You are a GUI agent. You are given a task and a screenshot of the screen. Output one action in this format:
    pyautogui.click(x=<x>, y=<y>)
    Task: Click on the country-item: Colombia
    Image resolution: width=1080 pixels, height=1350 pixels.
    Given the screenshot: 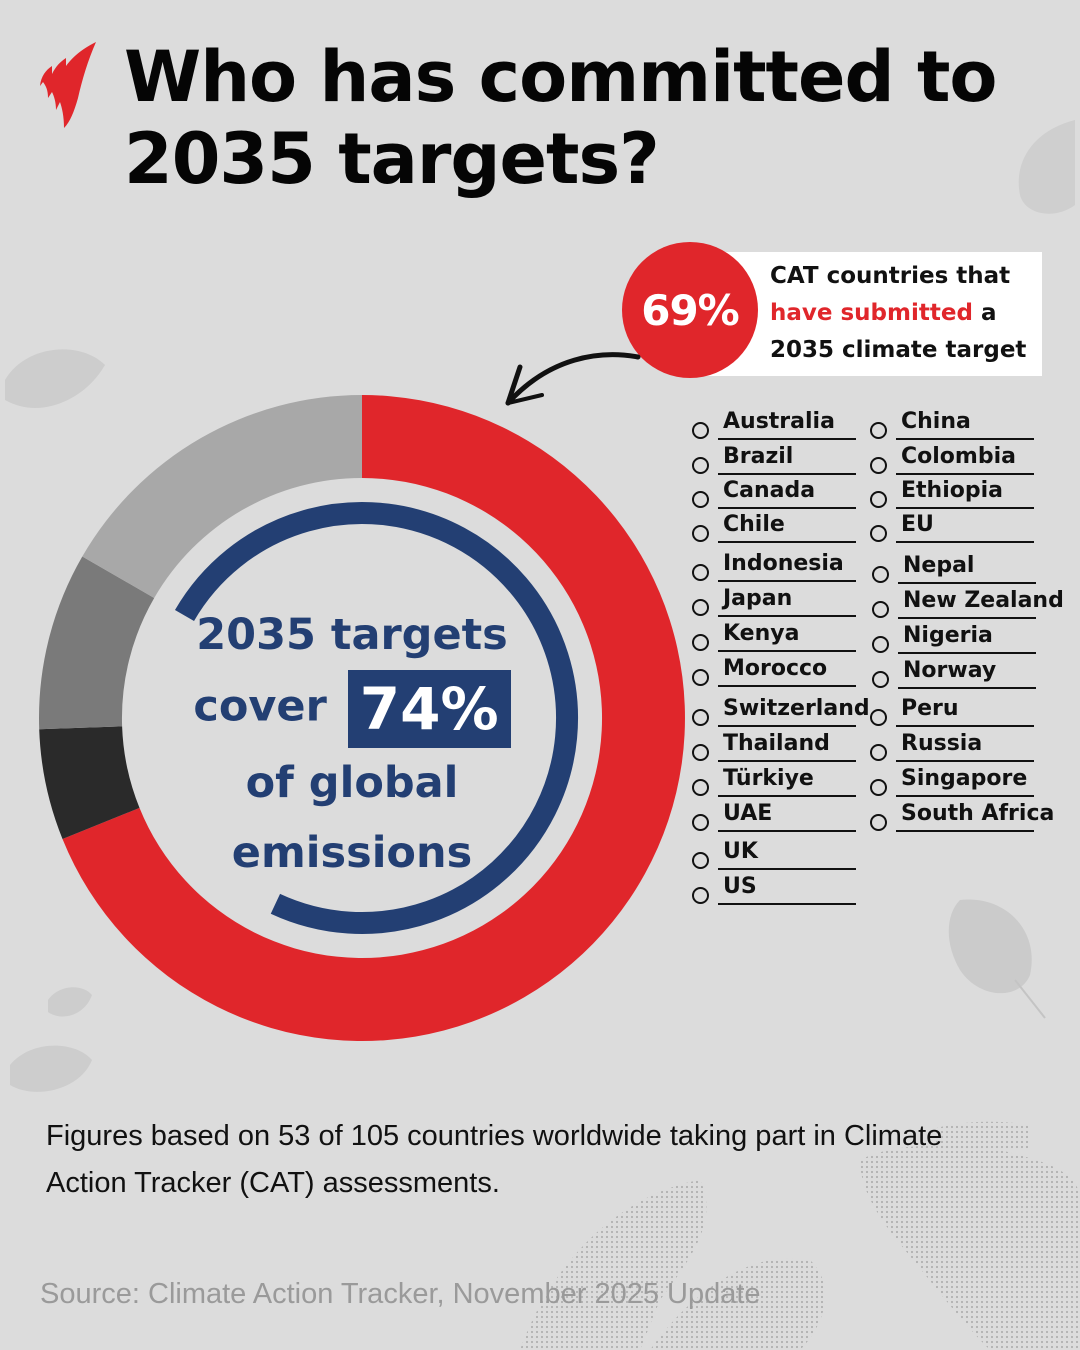 What is the action you would take?
    pyautogui.click(x=952, y=458)
    